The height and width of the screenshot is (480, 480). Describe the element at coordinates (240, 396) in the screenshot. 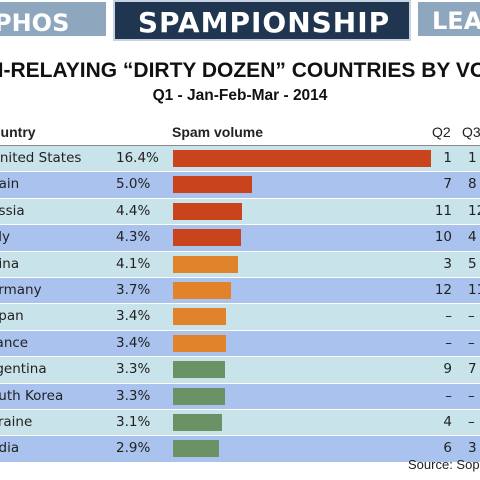

I see `table-row: outh Korea 3.3% ––` at that location.